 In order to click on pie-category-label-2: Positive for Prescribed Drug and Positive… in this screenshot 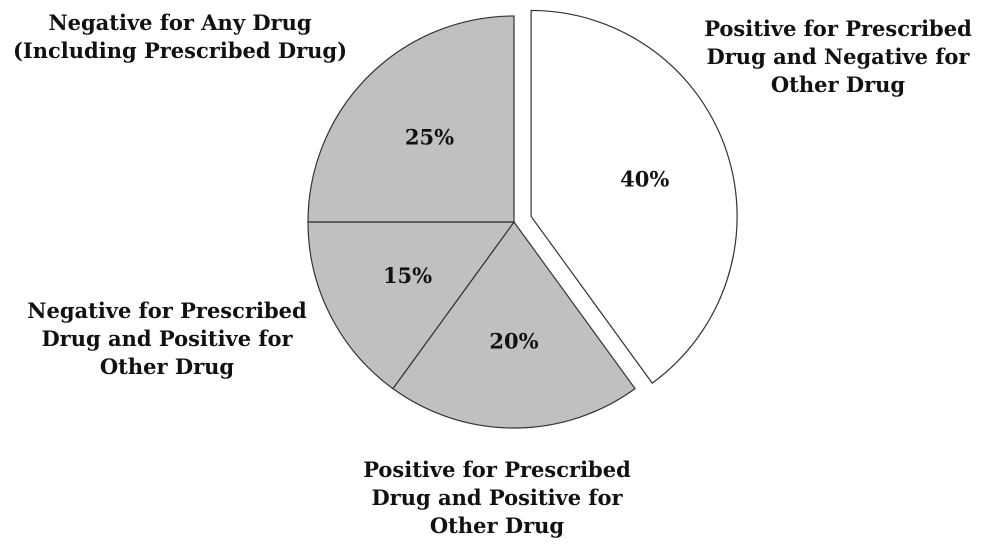, I will do `click(497, 497)`.